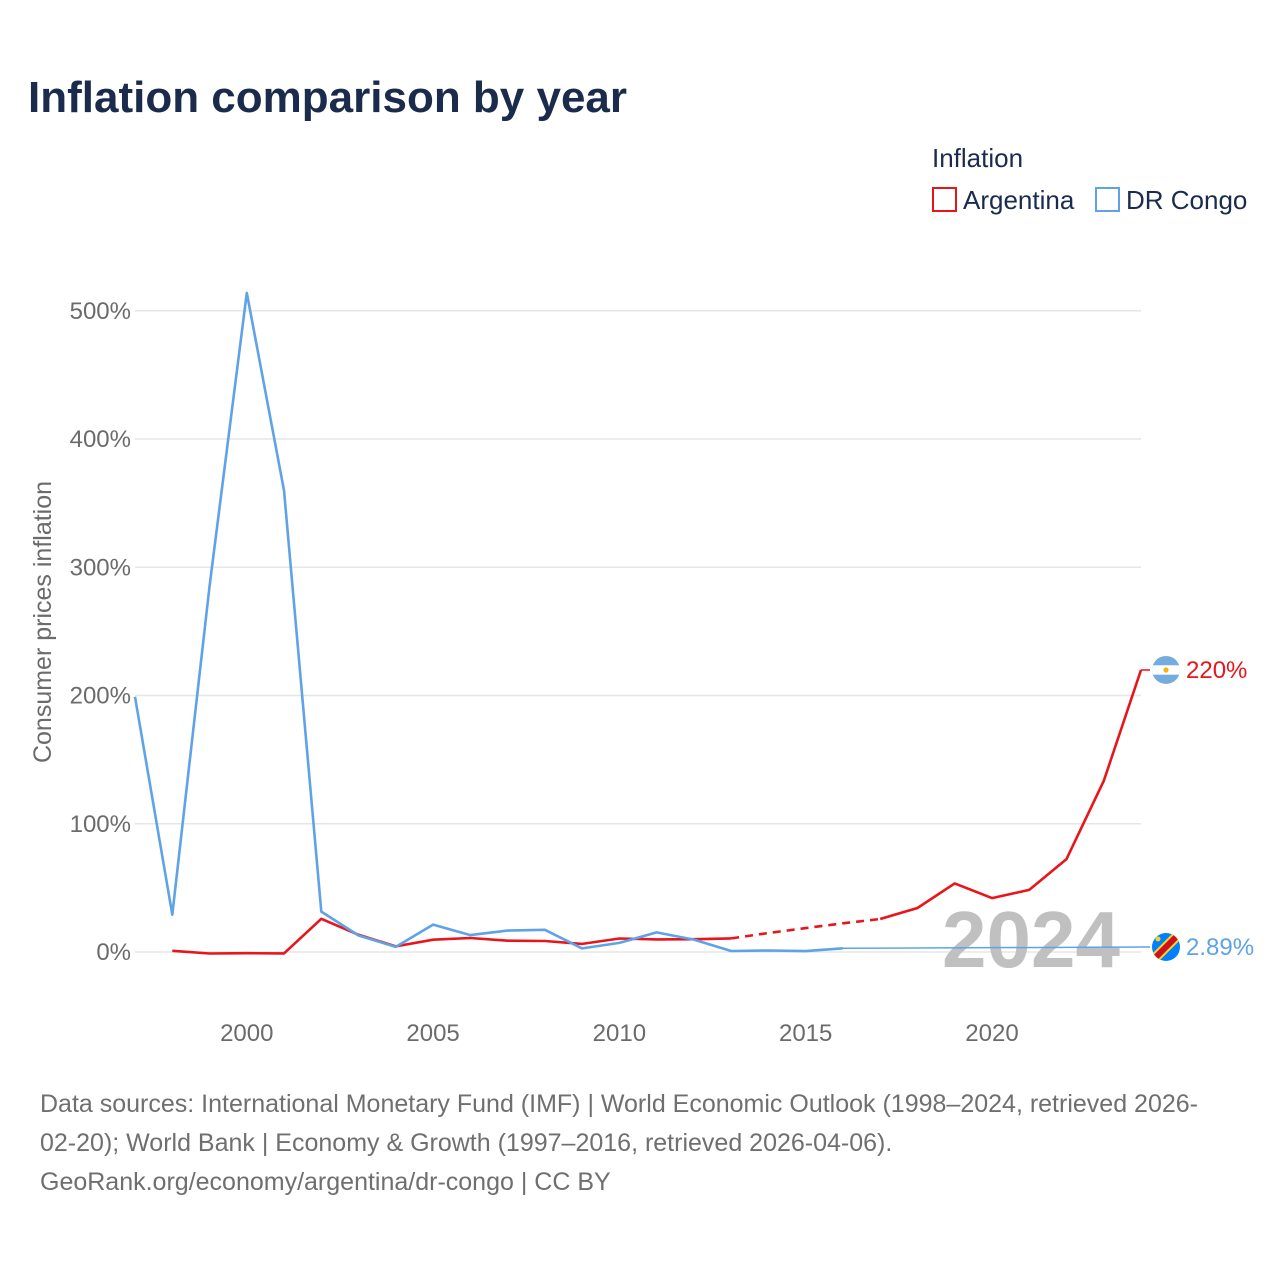 The width and height of the screenshot is (1280, 1280). What do you see at coordinates (100, 567) in the screenshot?
I see `y-tick-label: 300%` at bounding box center [100, 567].